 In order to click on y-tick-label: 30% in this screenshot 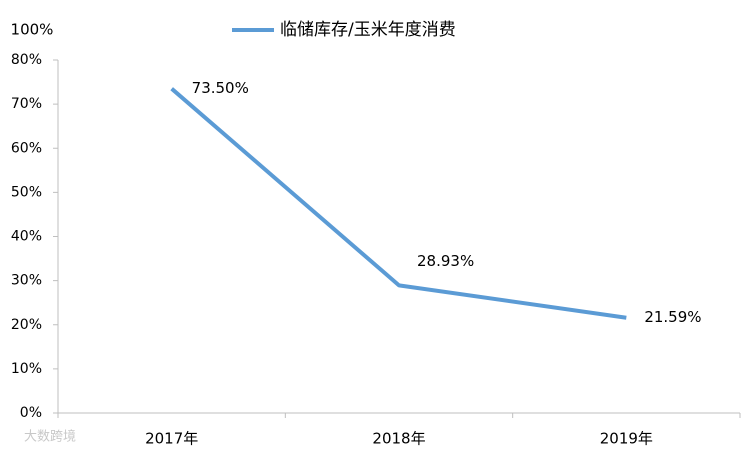, I will do `click(26, 281)`.